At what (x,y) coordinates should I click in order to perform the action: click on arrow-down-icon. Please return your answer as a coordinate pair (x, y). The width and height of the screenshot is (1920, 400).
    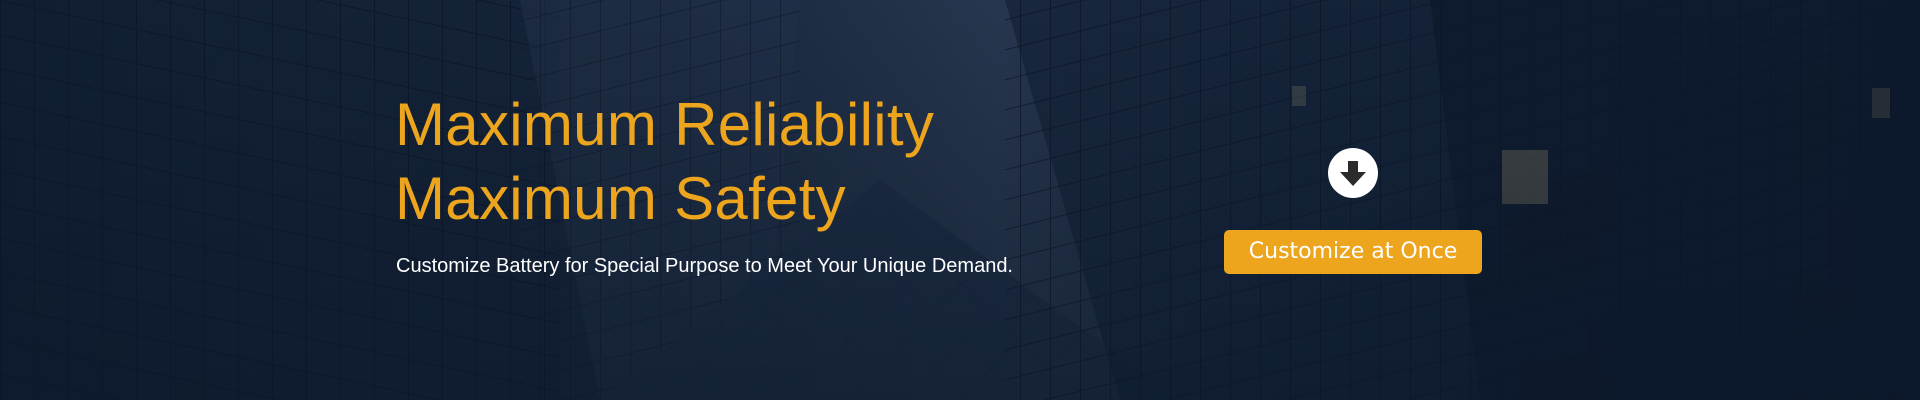
    Looking at the image, I should click on (1353, 173).